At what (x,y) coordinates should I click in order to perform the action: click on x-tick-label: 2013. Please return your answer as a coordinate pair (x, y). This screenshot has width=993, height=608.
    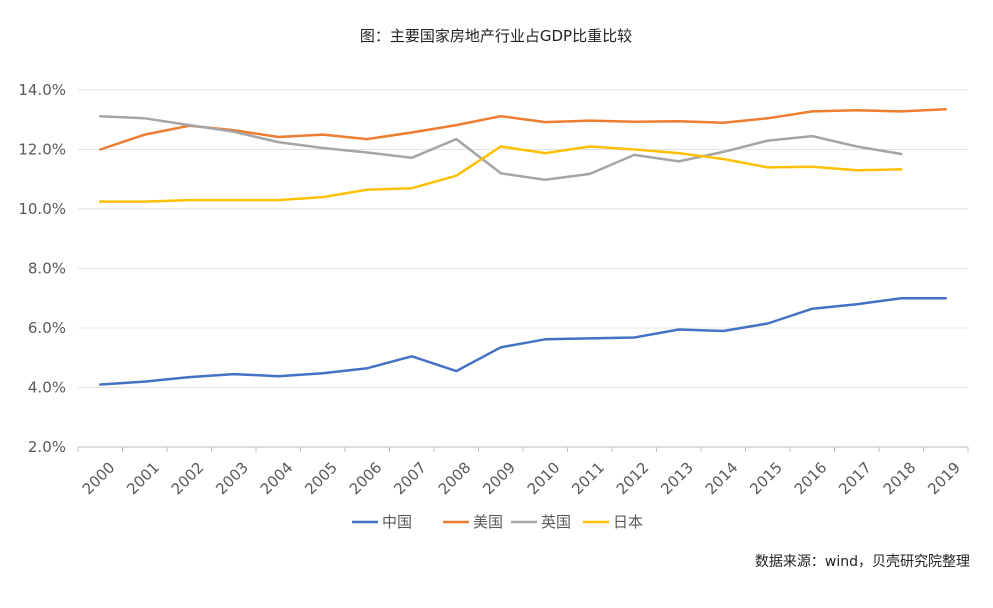
    Looking at the image, I should click on (677, 479).